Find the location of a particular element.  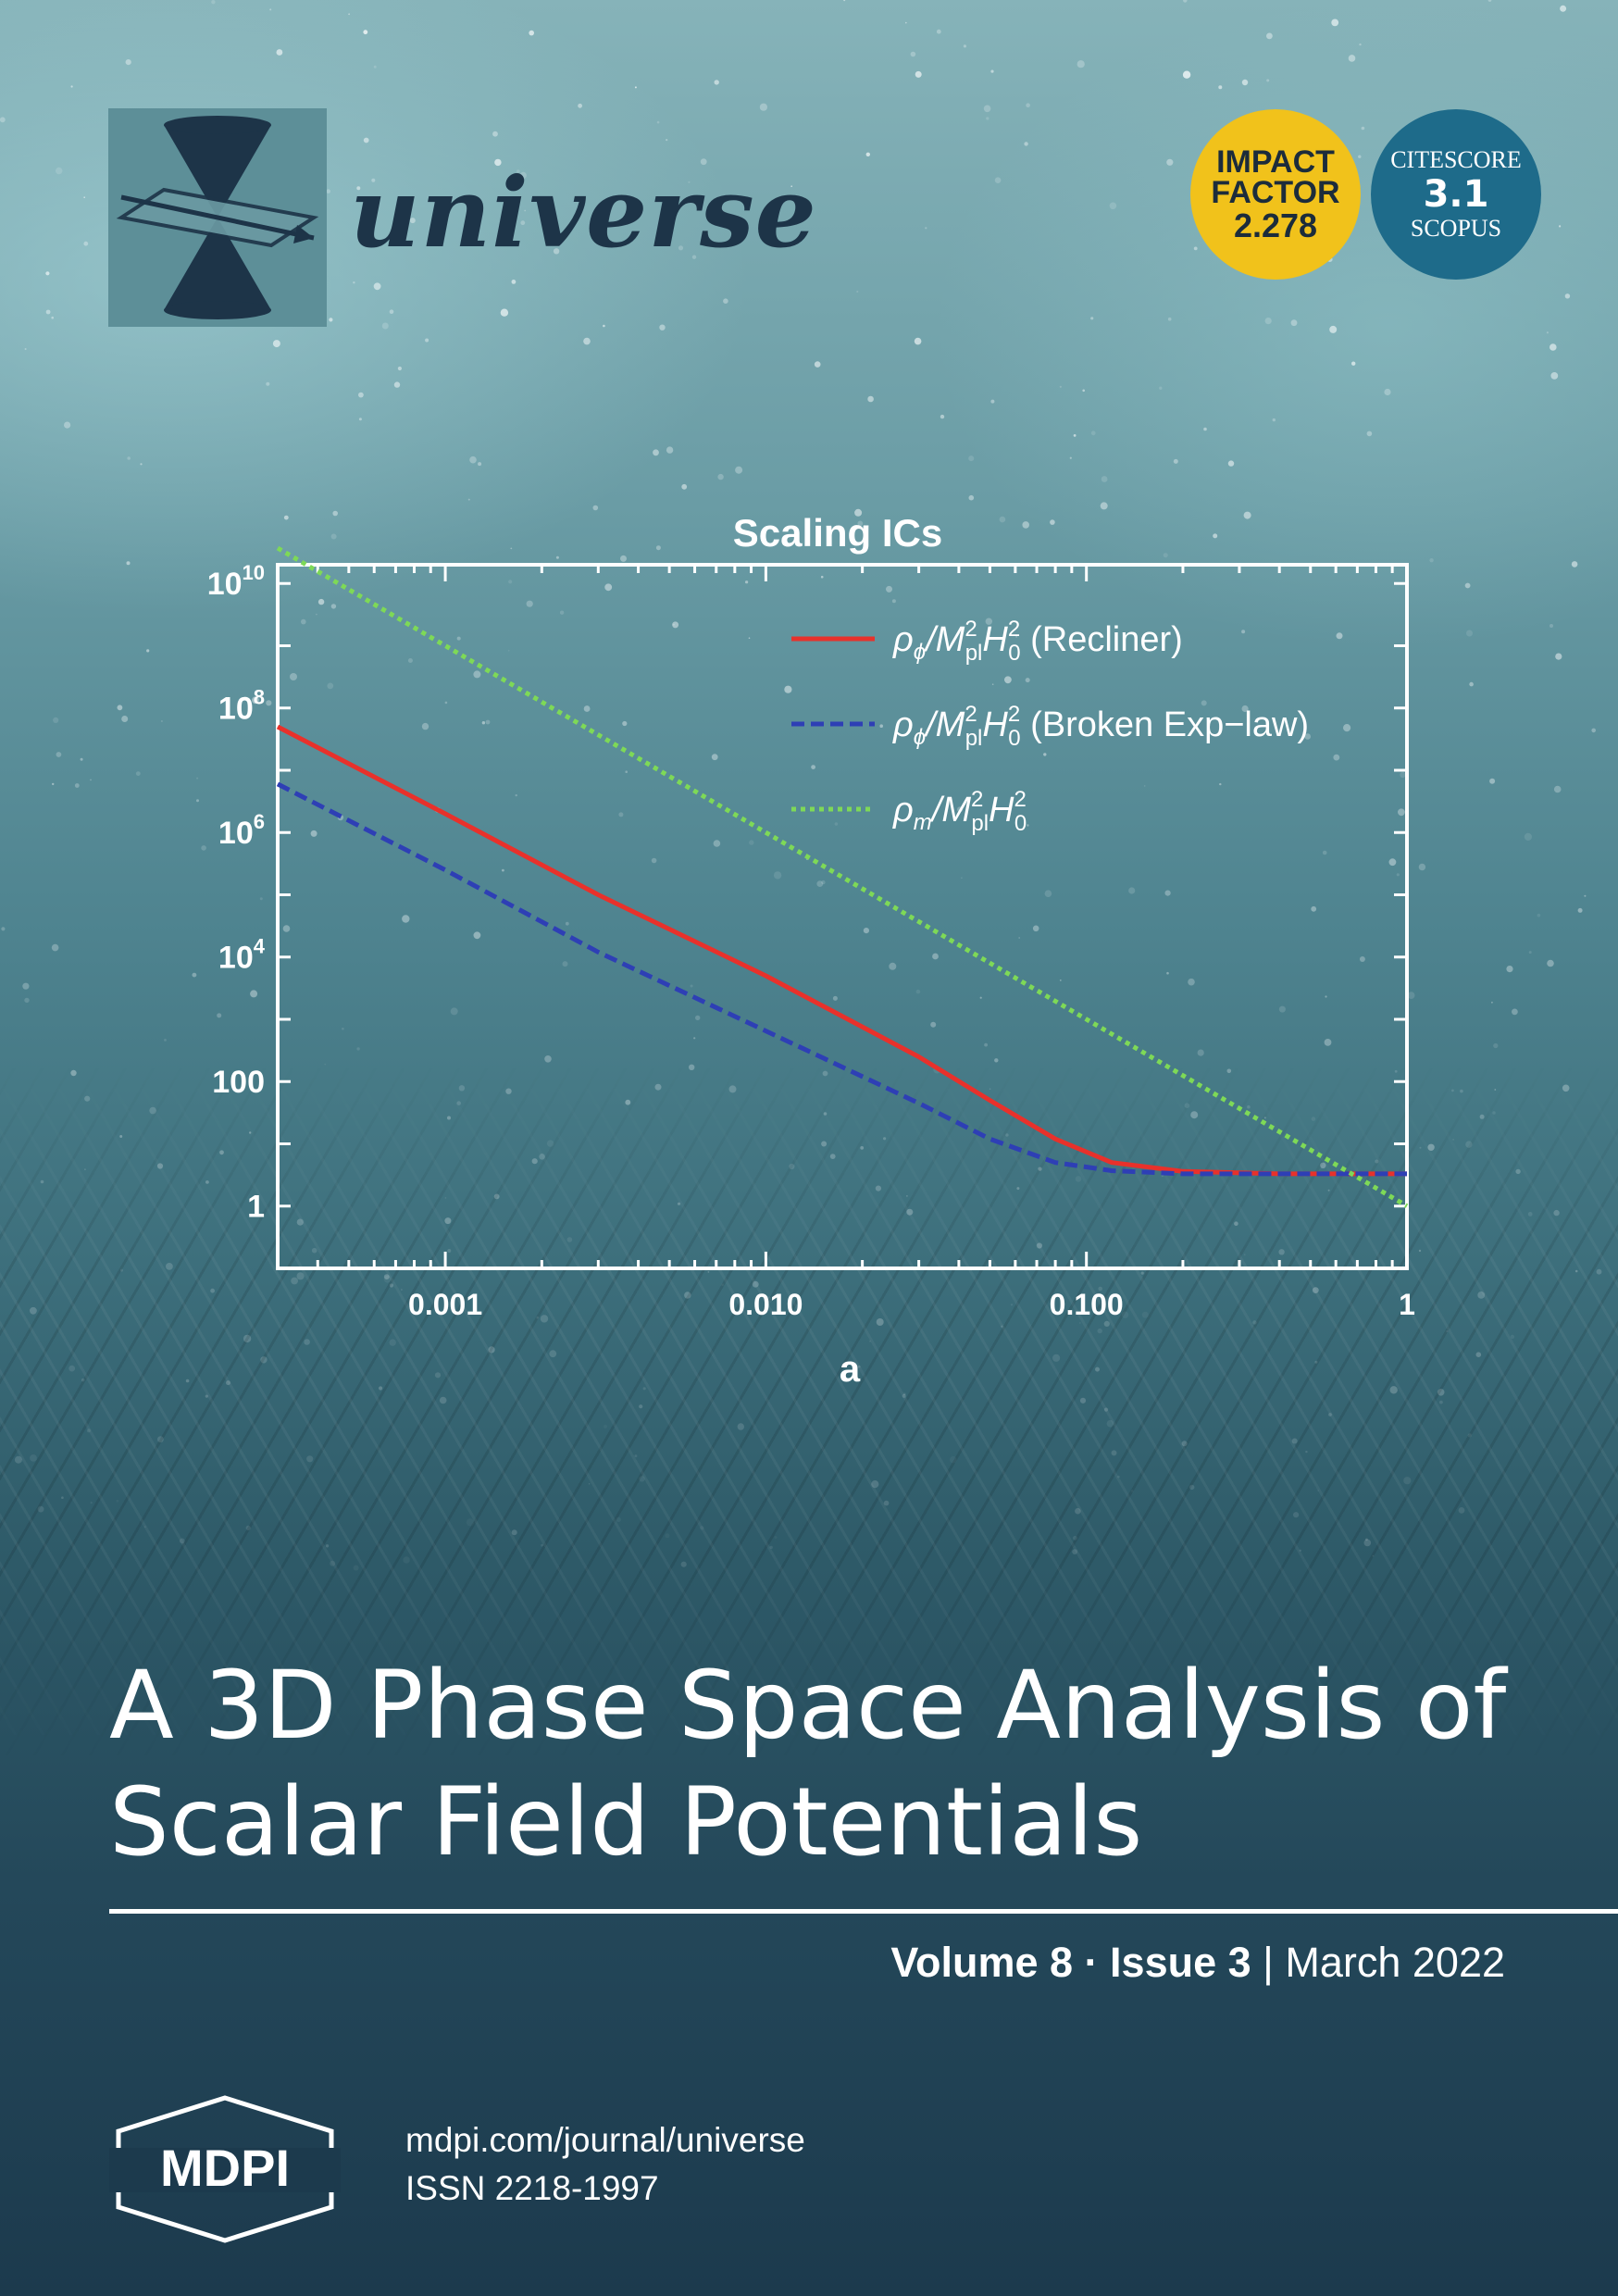

y-tick-label: 10⁸ is located at coordinates (241, 706).